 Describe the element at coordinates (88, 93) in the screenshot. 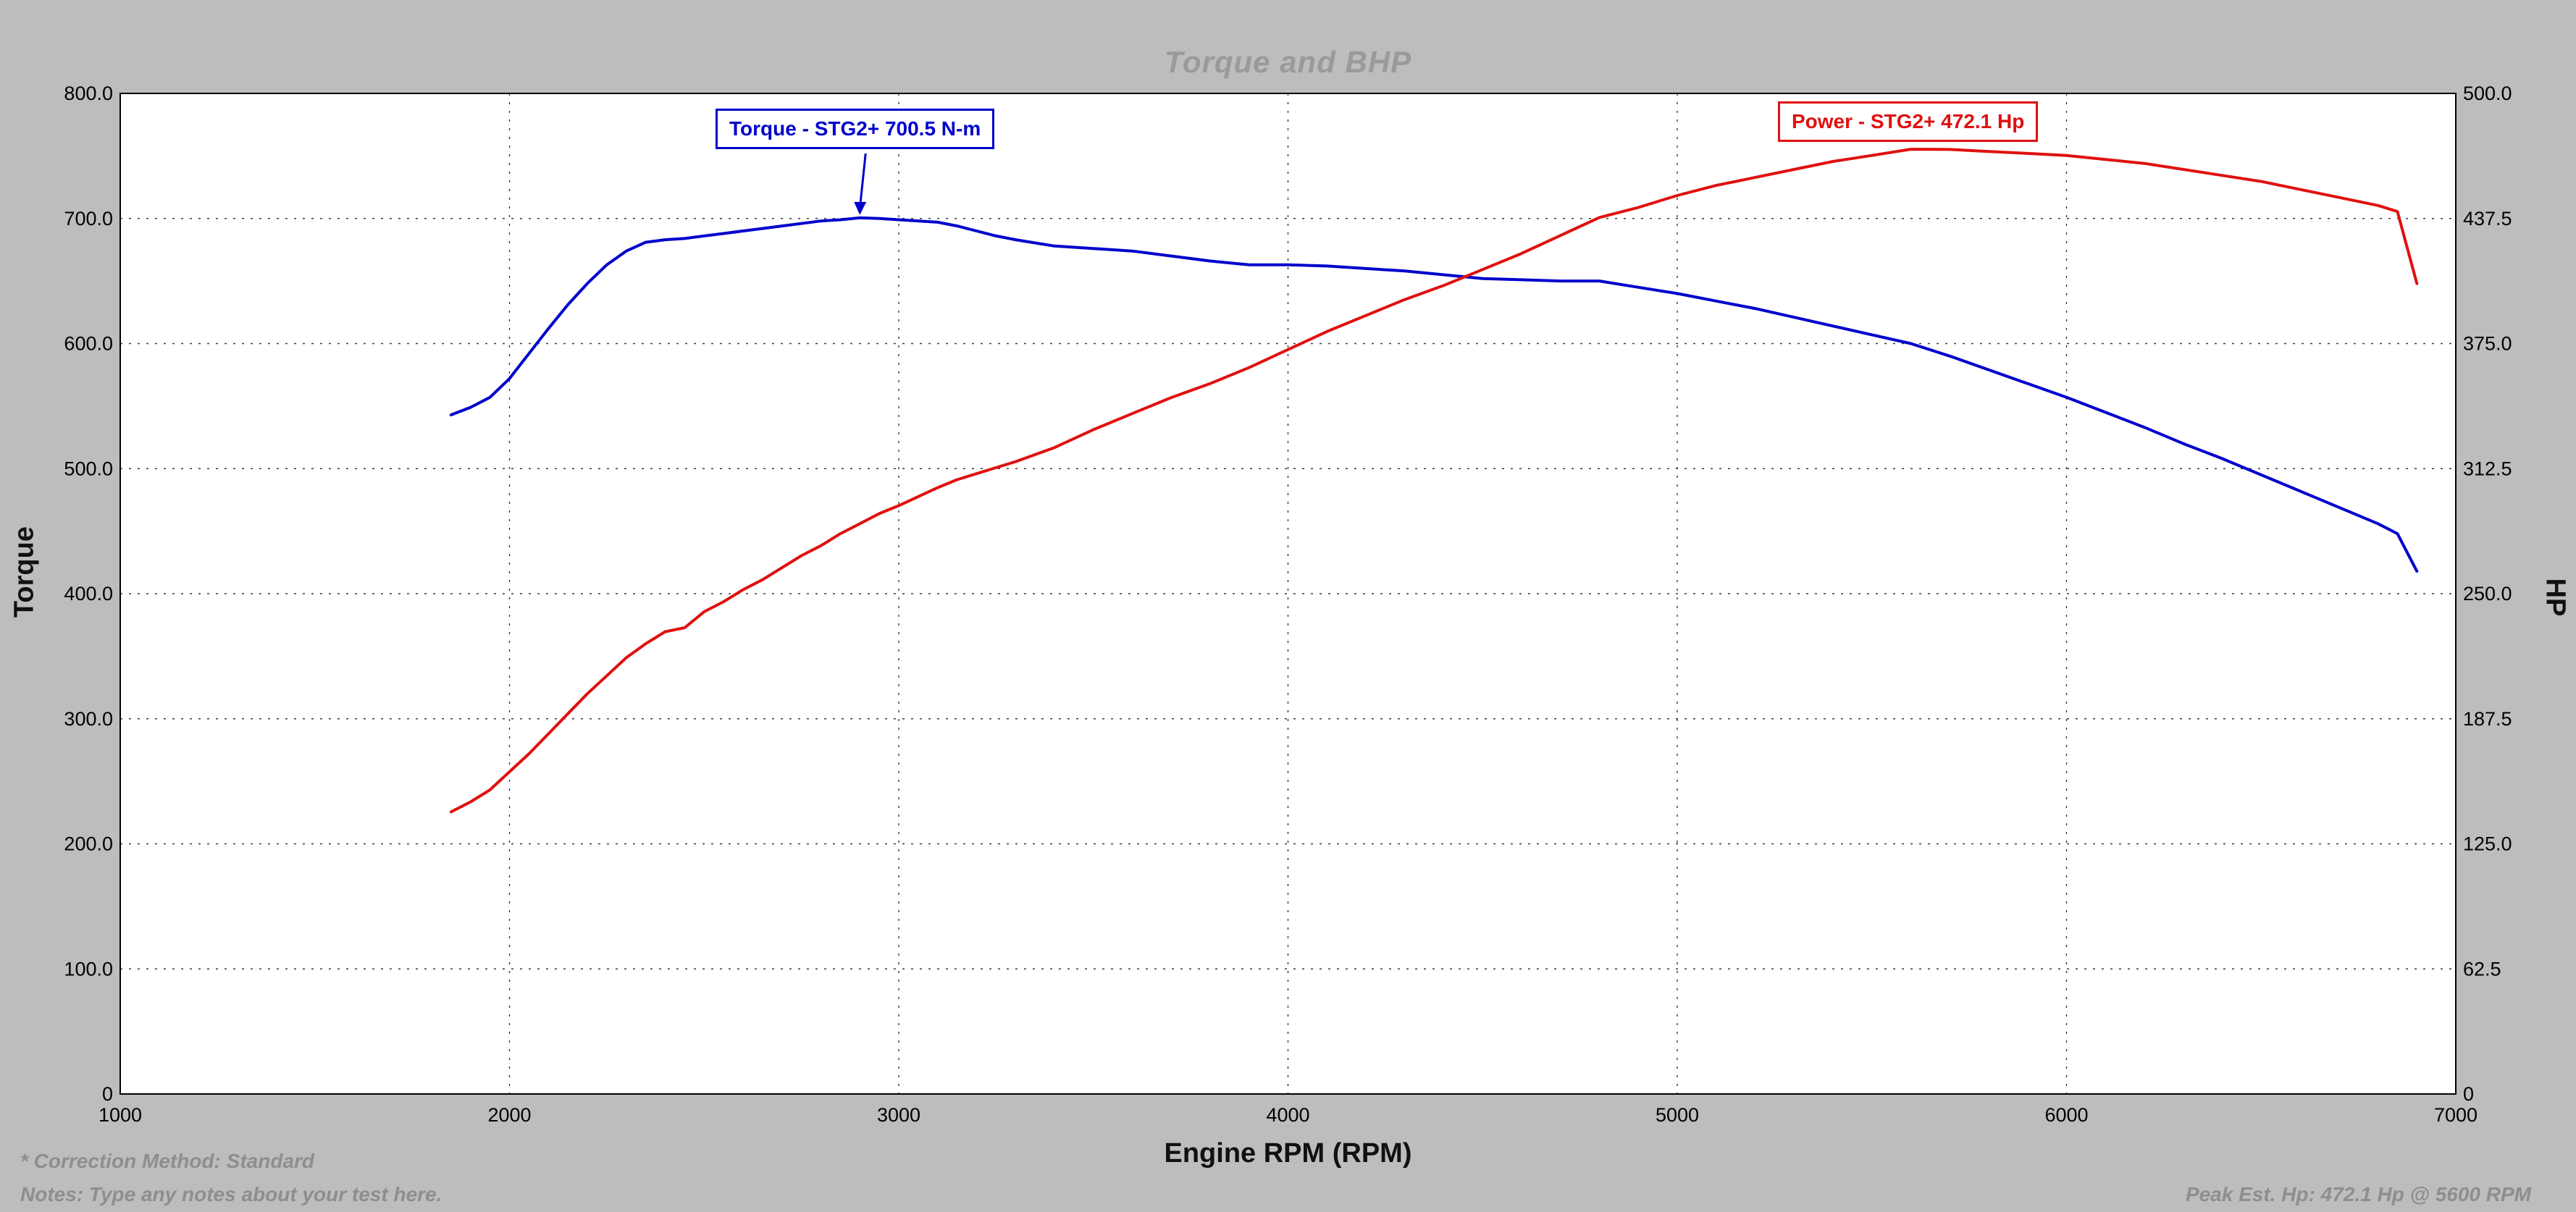

I see `y-left-tick-label: 800.0` at that location.